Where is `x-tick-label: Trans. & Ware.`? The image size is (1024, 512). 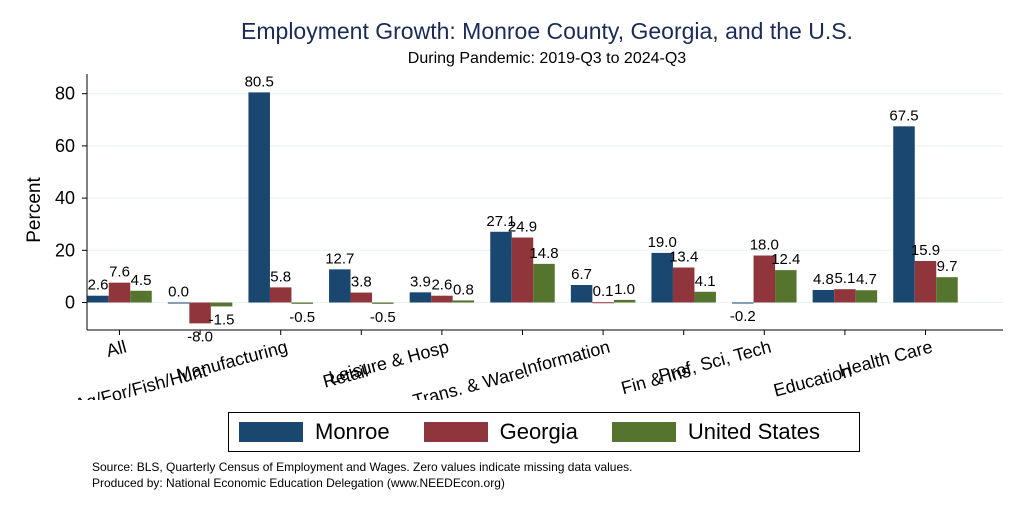
x-tick-label: Trans. & Ware. is located at coordinates (471, 380).